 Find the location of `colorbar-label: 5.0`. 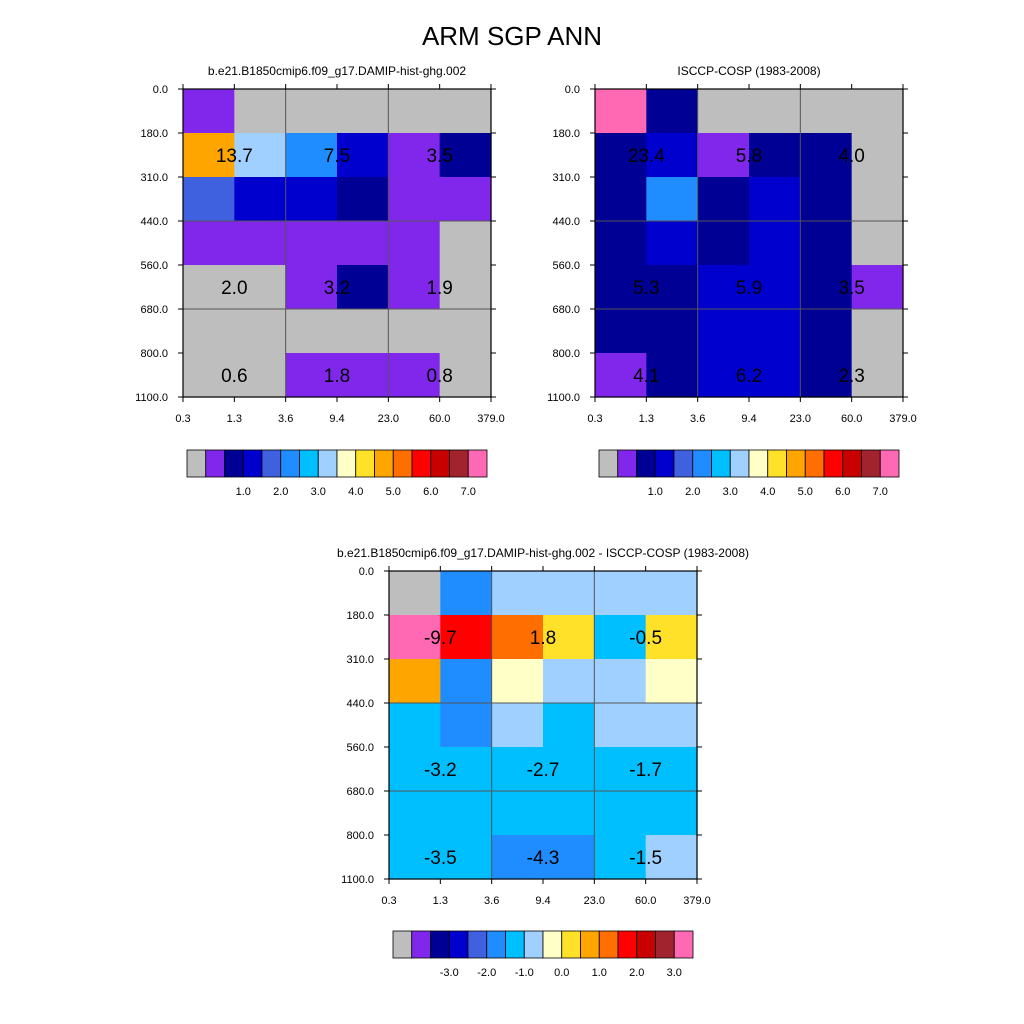

colorbar-label: 5.0 is located at coordinates (393, 492).